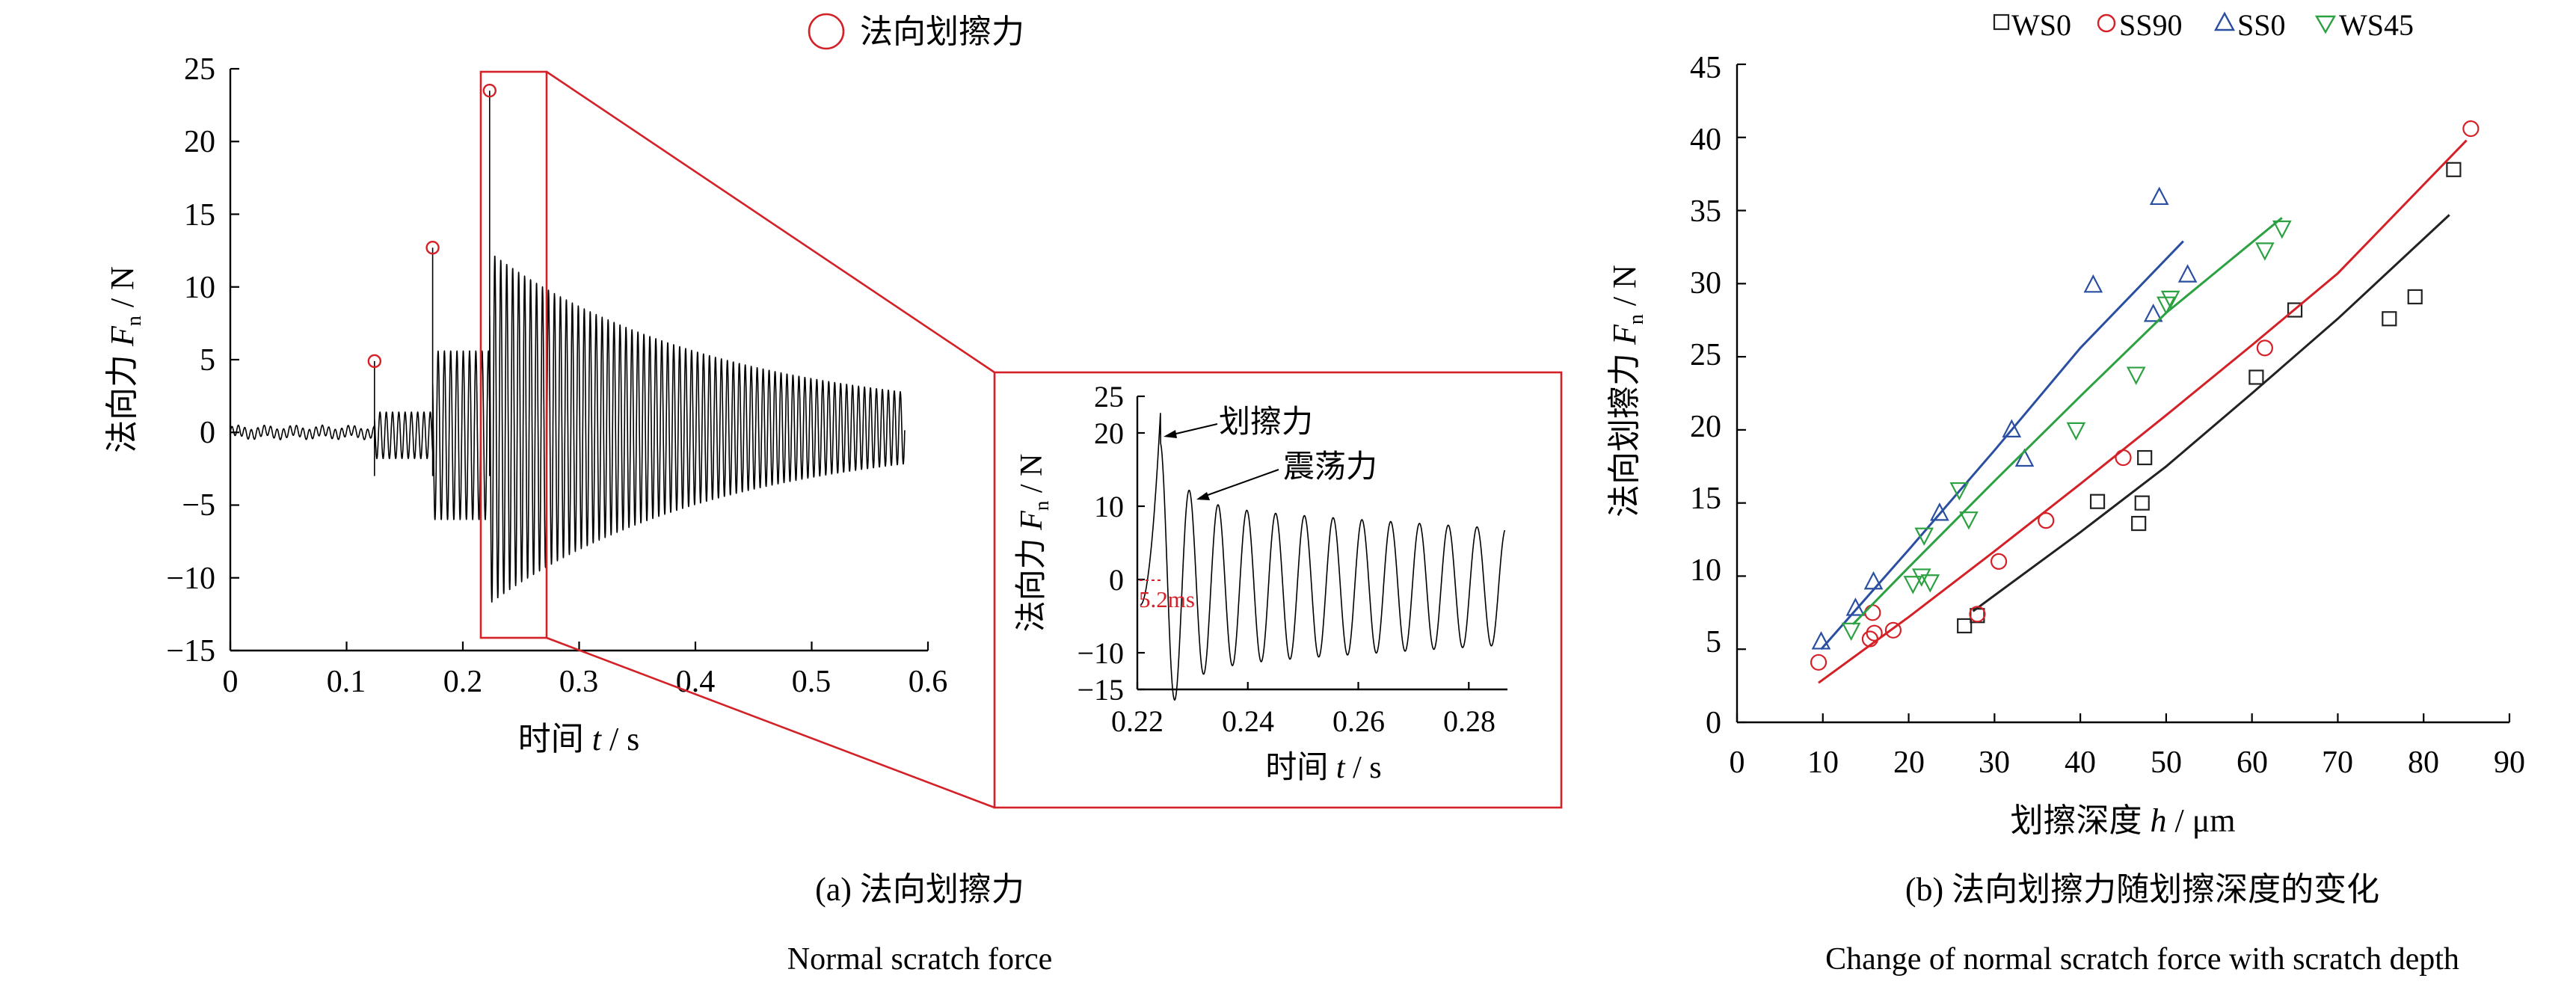 This screenshot has width=2576, height=993. I want to click on panel-a-xtick-label: 0.3, so click(579, 682).